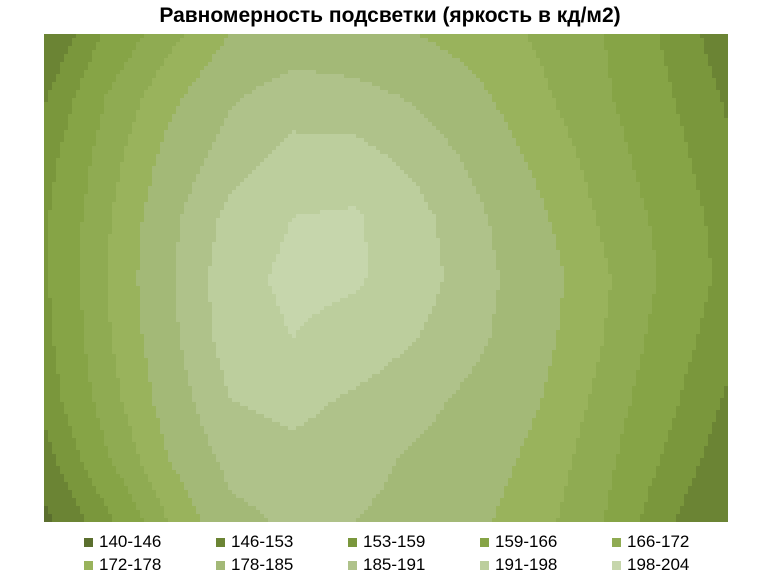  Describe the element at coordinates (352, 565) in the screenshot. I see `legend-swatch` at that location.